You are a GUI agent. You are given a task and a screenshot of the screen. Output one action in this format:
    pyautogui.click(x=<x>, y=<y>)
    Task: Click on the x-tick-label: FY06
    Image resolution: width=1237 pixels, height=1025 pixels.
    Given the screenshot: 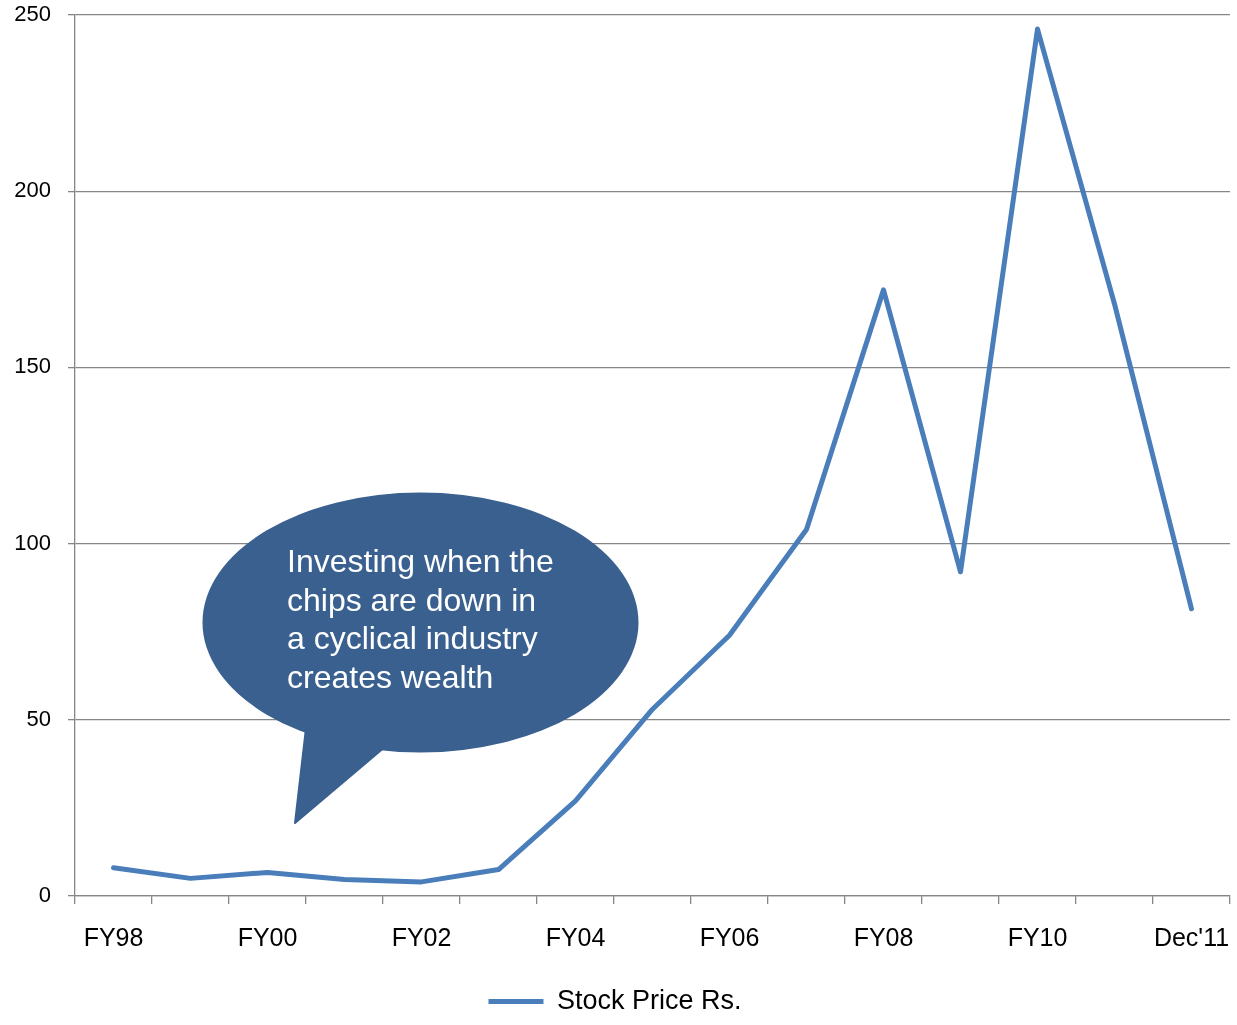 What is the action you would take?
    pyautogui.click(x=729, y=936)
    